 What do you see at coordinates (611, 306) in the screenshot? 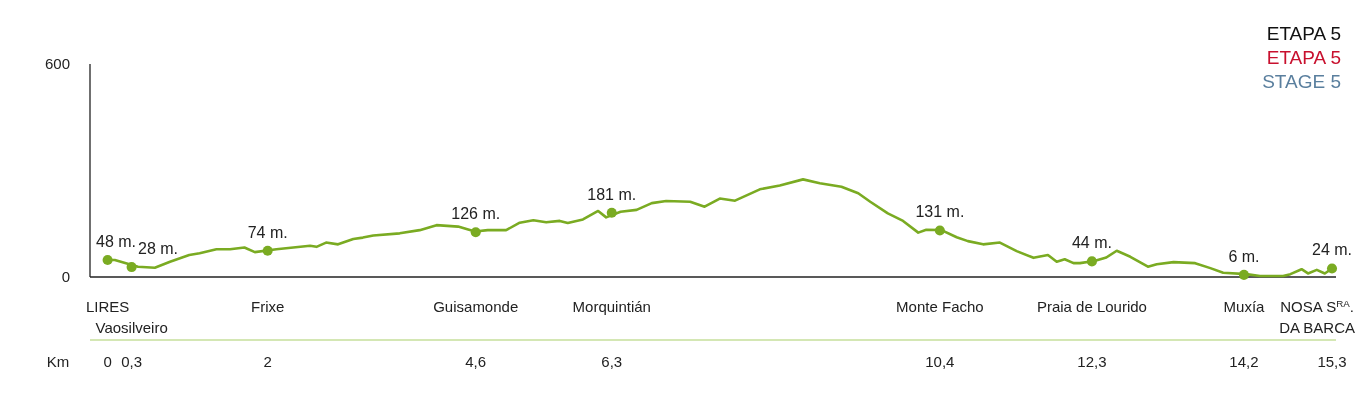
I see `text: Morquintián` at bounding box center [611, 306].